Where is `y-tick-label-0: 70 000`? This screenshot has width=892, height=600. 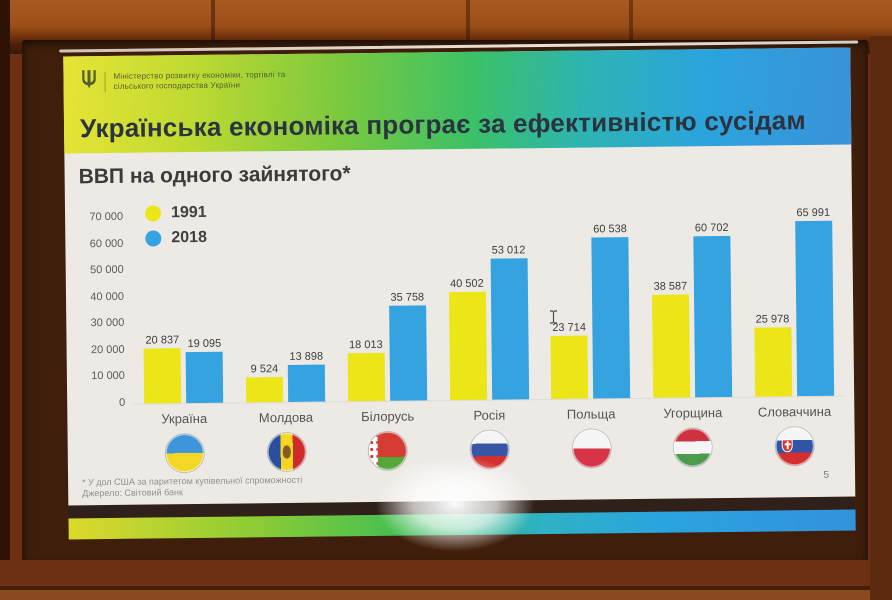 y-tick-label-0: 70 000 is located at coordinates (106, 217).